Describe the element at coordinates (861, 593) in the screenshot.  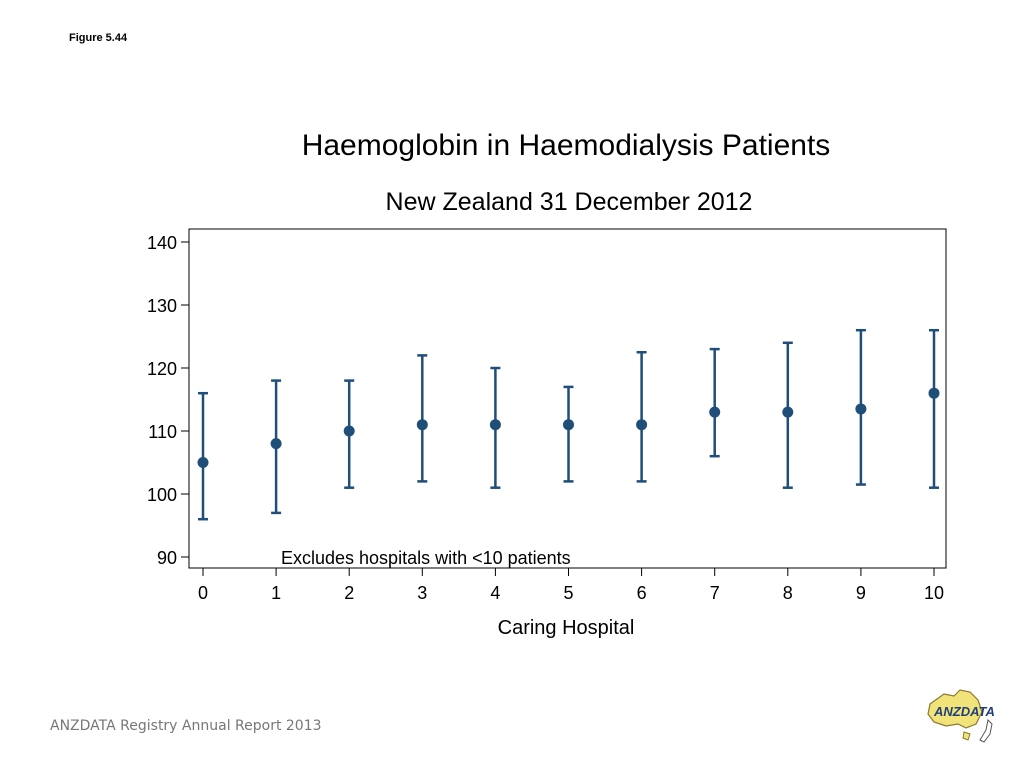
I see `x-tick-label: 9` at that location.